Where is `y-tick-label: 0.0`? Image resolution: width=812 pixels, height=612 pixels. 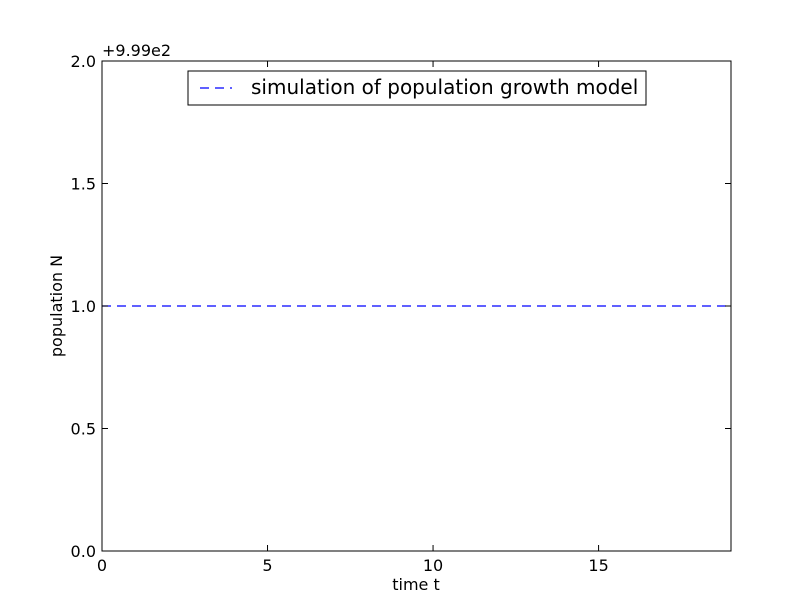 y-tick-label: 0.0 is located at coordinates (83, 551).